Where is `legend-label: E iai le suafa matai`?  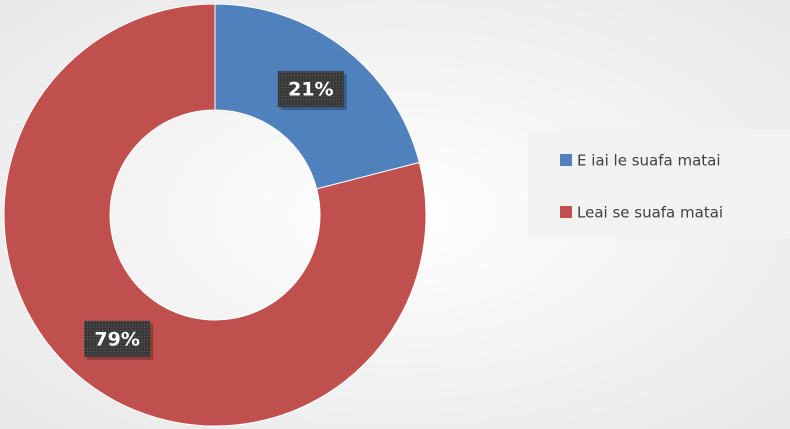
legend-label: E iai le suafa matai is located at coordinates (649, 161).